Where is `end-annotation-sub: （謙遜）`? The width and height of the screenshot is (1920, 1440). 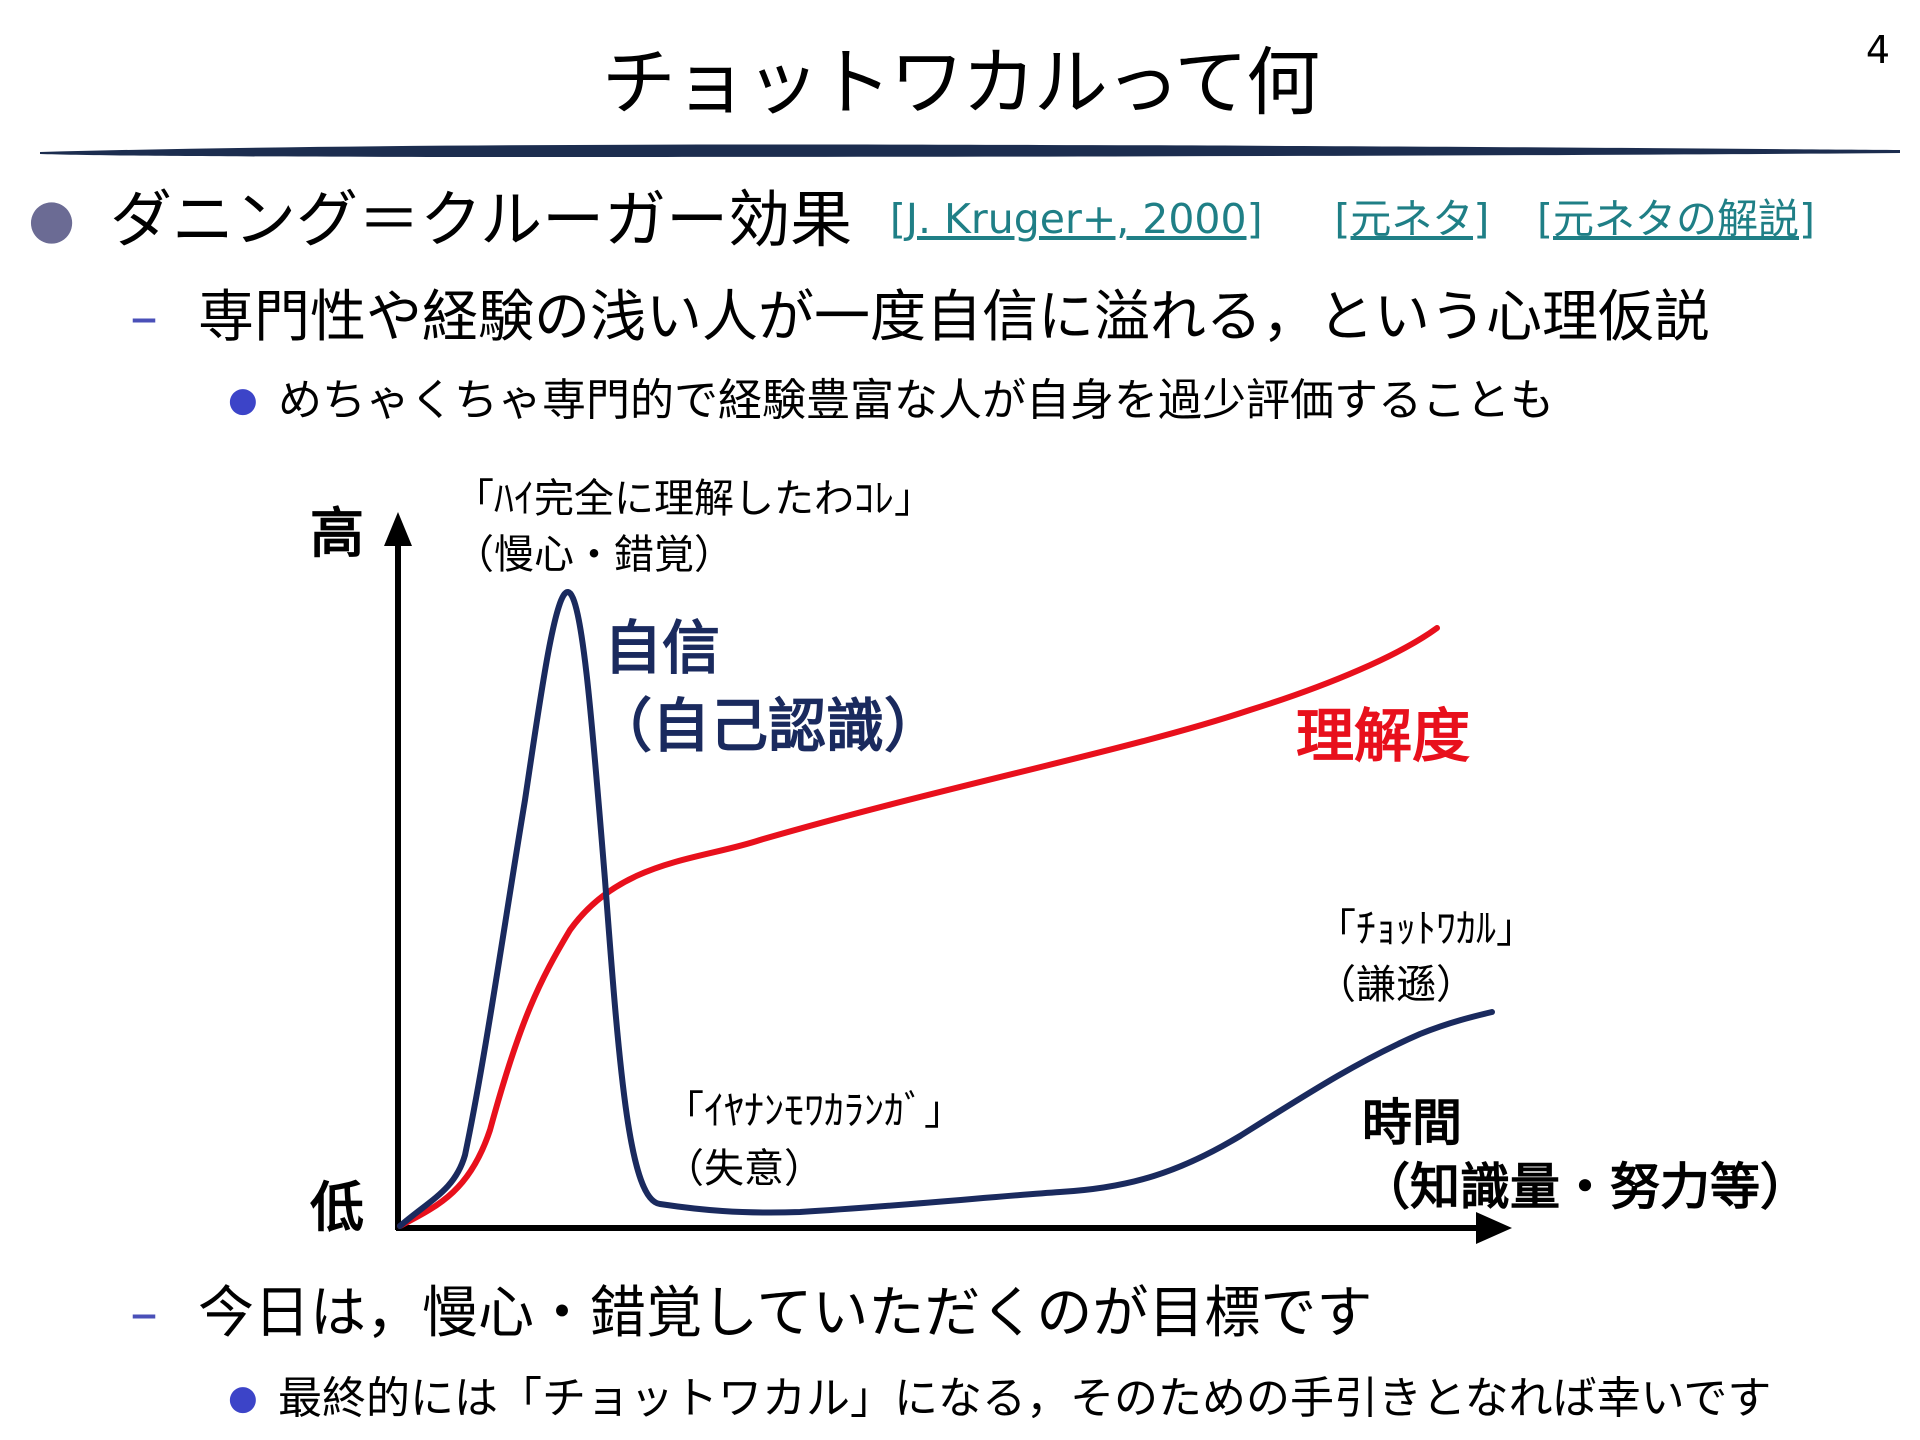
end-annotation-sub: （謙遜） is located at coordinates (1396, 985).